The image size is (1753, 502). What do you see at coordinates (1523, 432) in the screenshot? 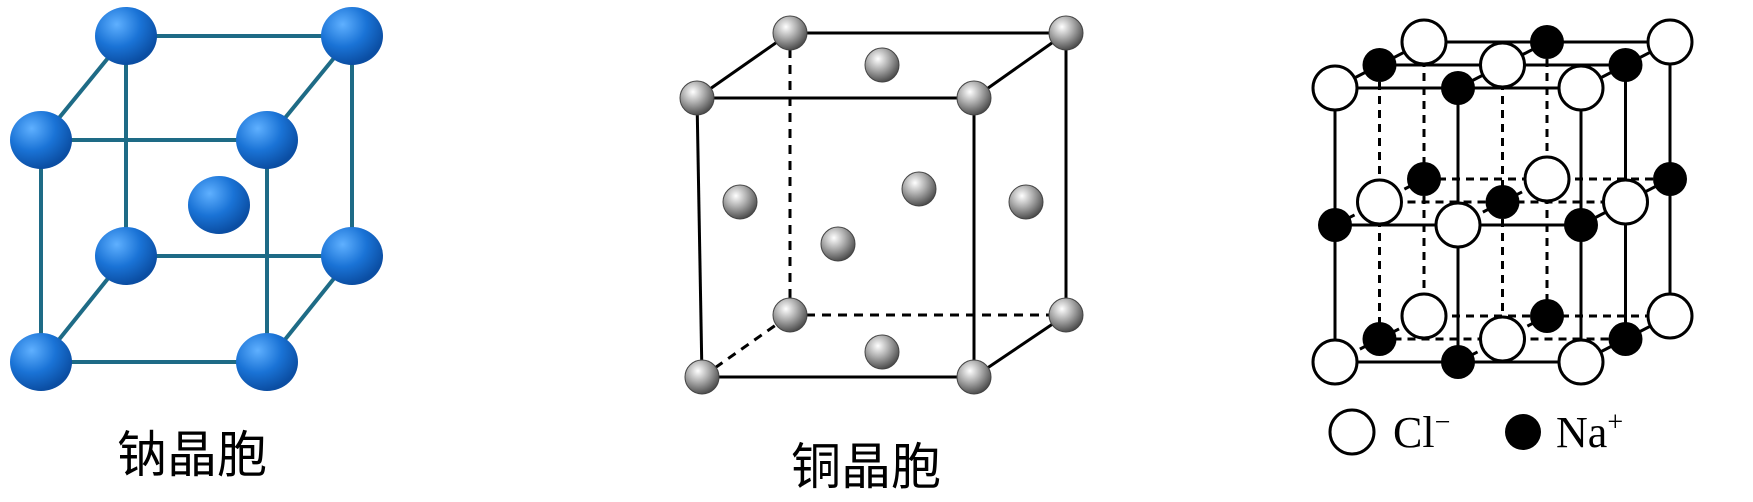
I see `na-legend-marker` at bounding box center [1523, 432].